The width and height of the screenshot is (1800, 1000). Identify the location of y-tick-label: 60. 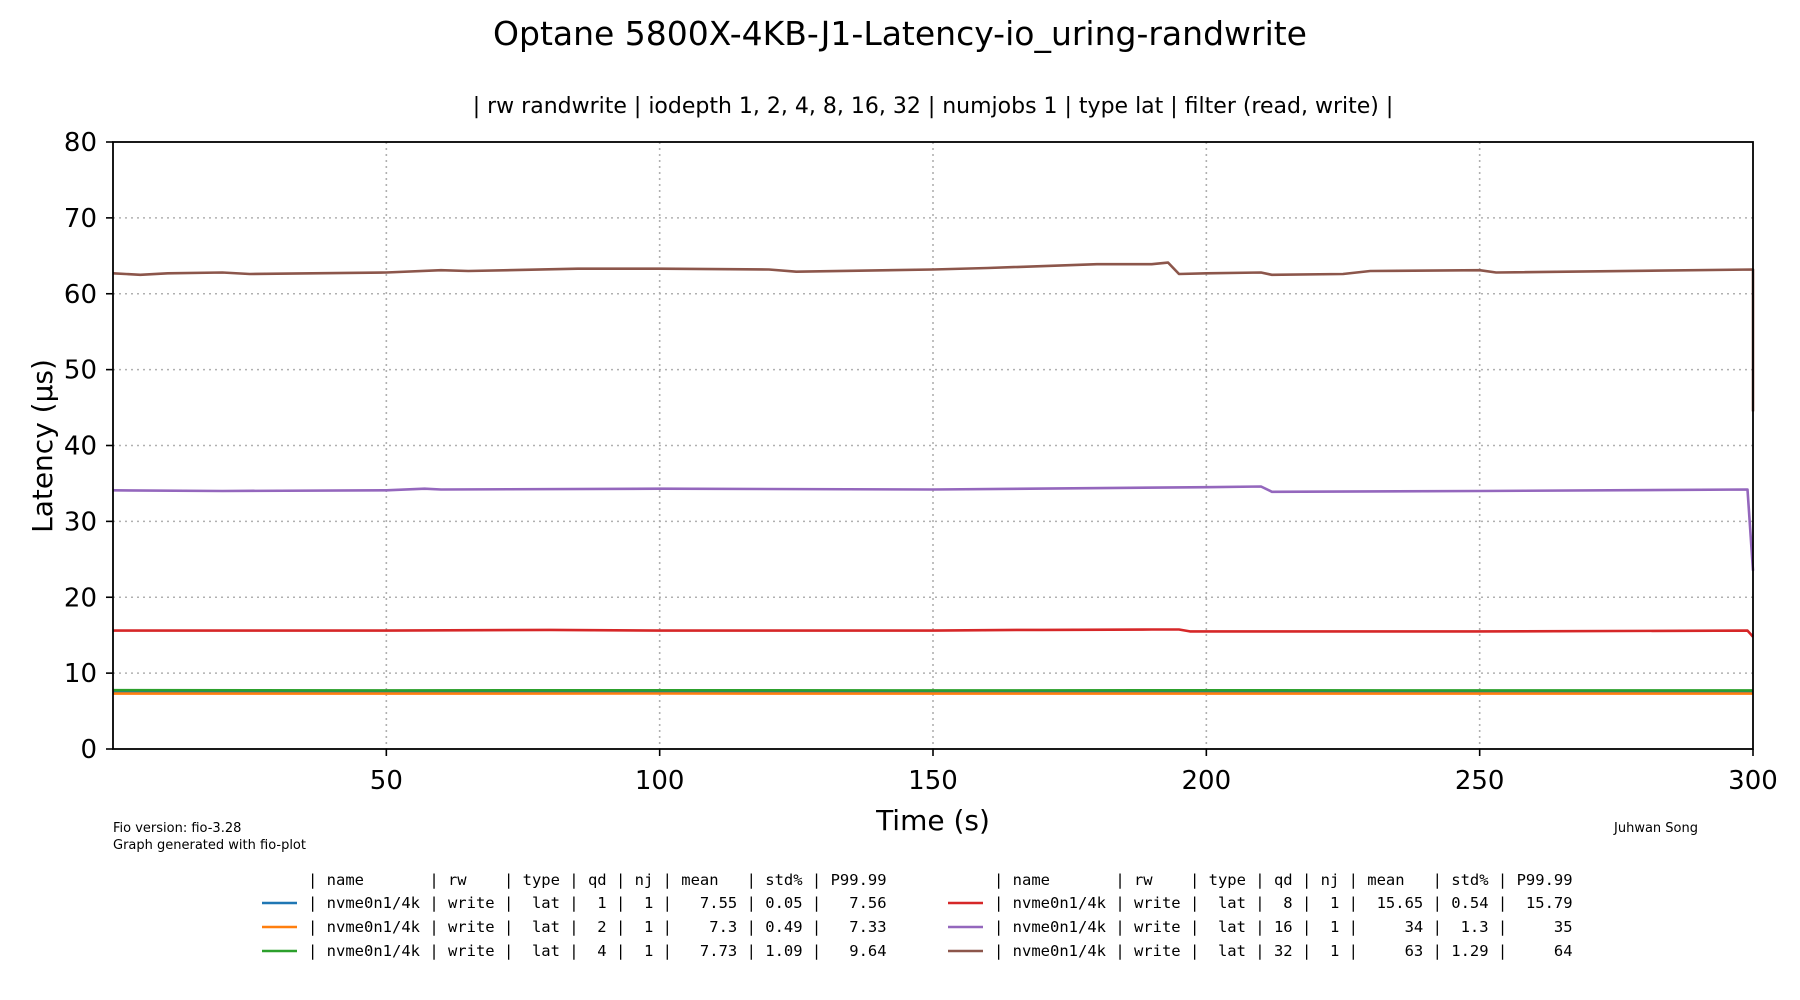
(80, 295).